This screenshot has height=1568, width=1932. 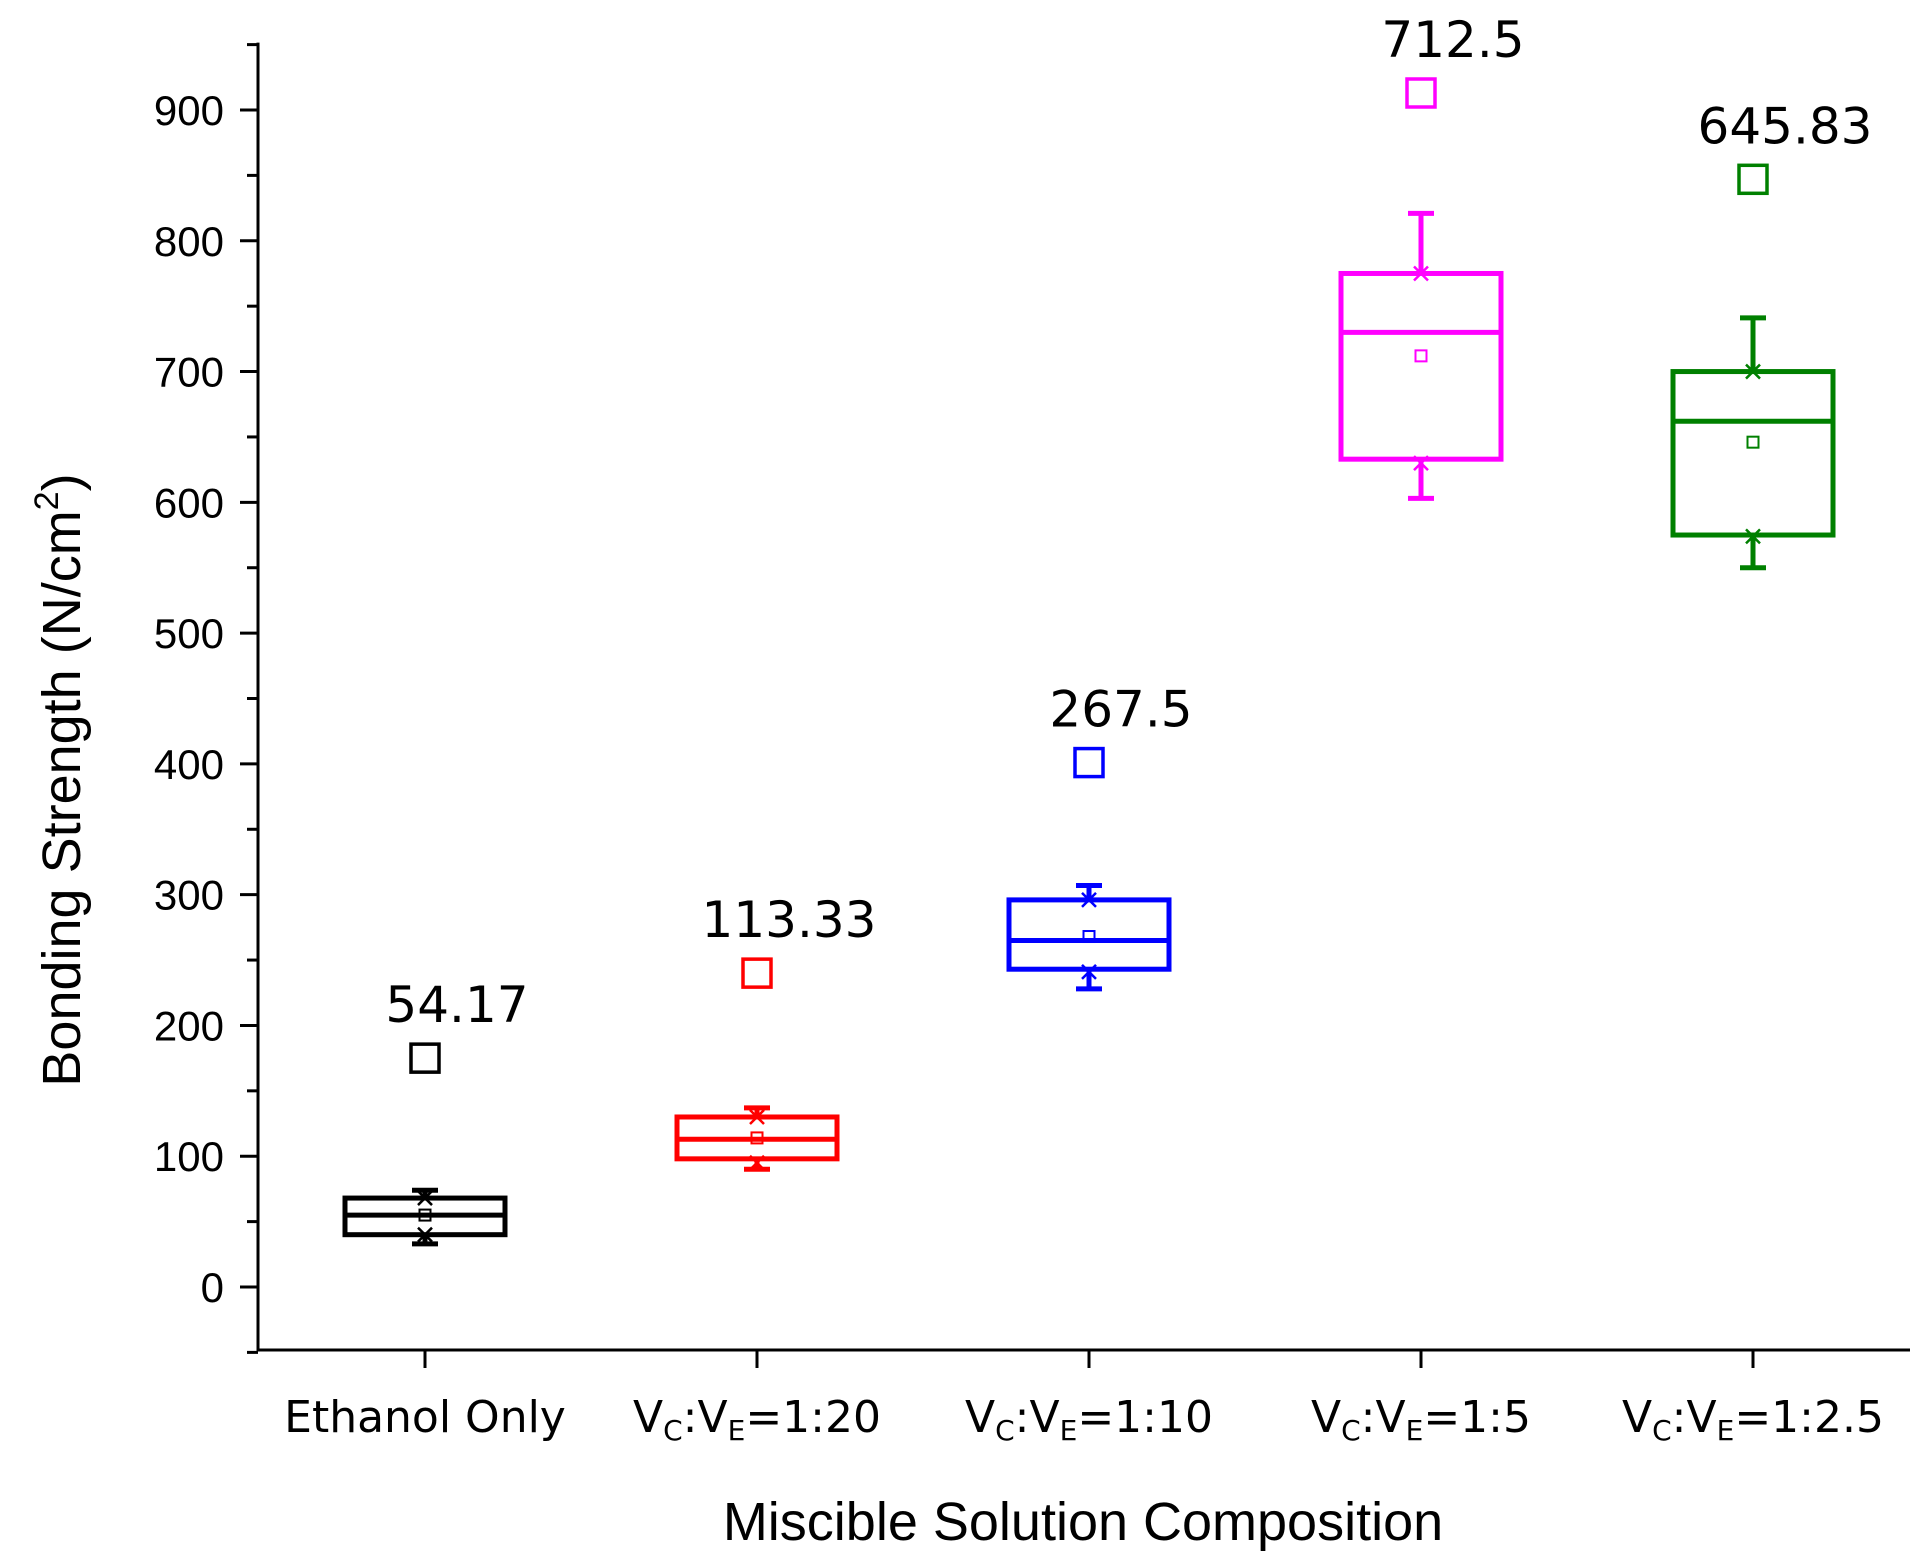 What do you see at coordinates (435, 1111) in the screenshot?
I see `box-group: 54.17` at bounding box center [435, 1111].